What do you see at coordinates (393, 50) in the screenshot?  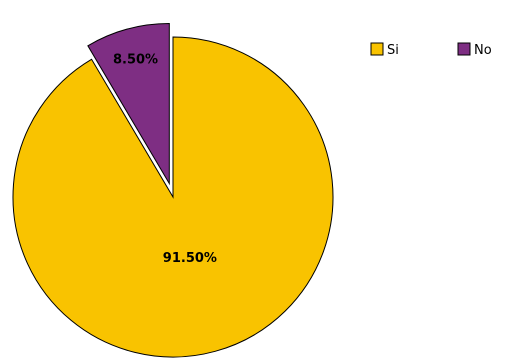 I see `legend-label-si: Si` at bounding box center [393, 50].